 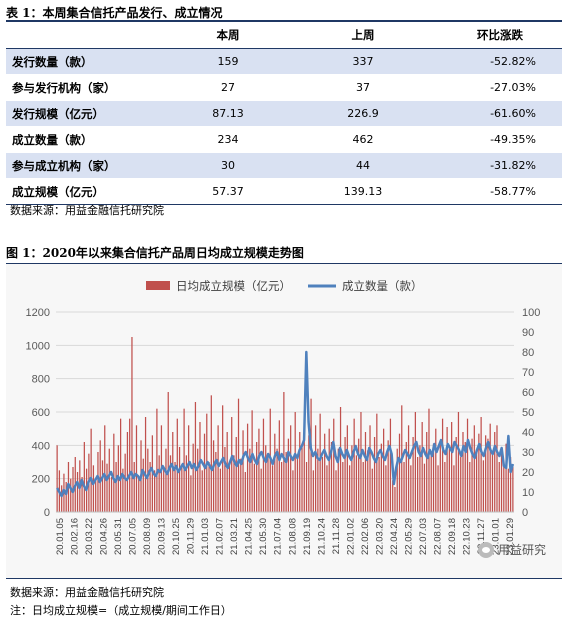 What do you see at coordinates (528, 333) in the screenshot?
I see `y-right-tick-label: 90` at bounding box center [528, 333].